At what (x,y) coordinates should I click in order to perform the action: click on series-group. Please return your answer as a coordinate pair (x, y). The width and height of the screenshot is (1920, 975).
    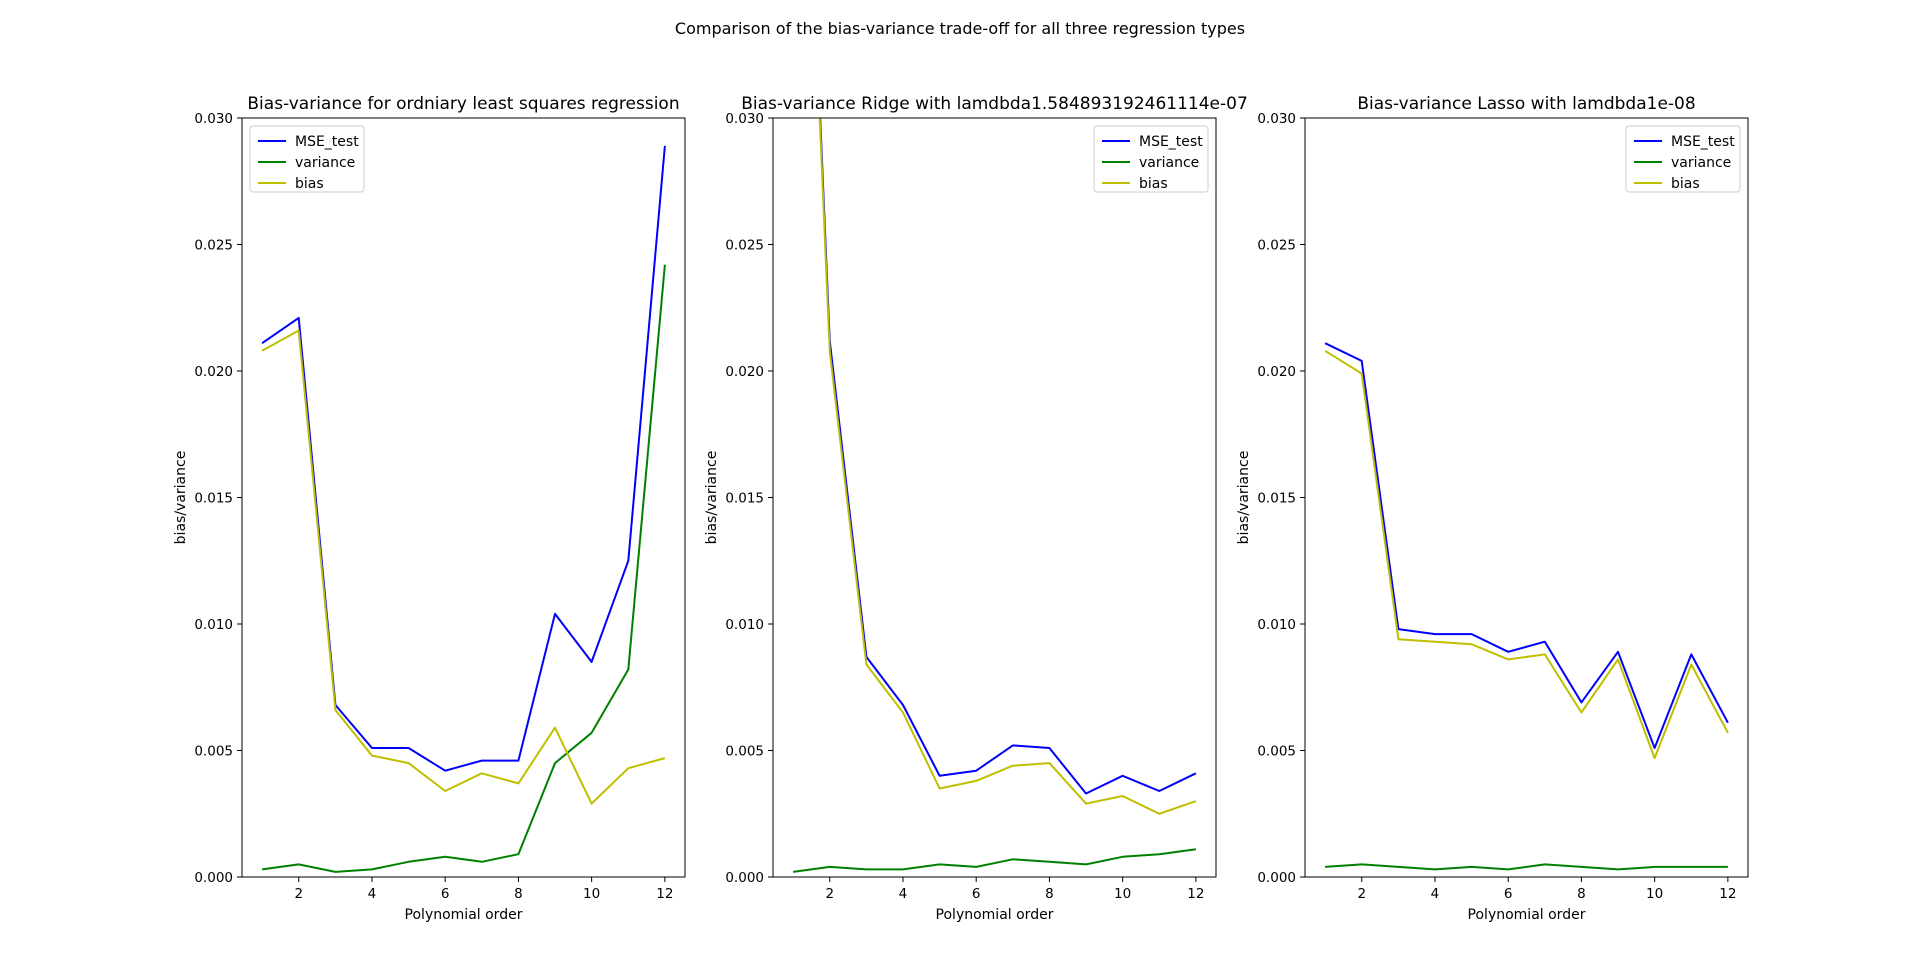
    Looking at the image, I should click on (1526, 606).